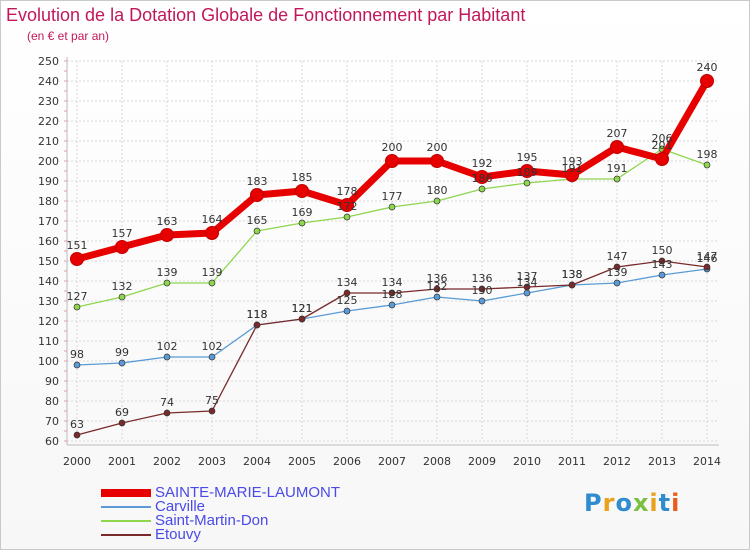  What do you see at coordinates (347, 191) in the screenshot?
I see `data-label-sainte-marie-laumont: 178` at bounding box center [347, 191].